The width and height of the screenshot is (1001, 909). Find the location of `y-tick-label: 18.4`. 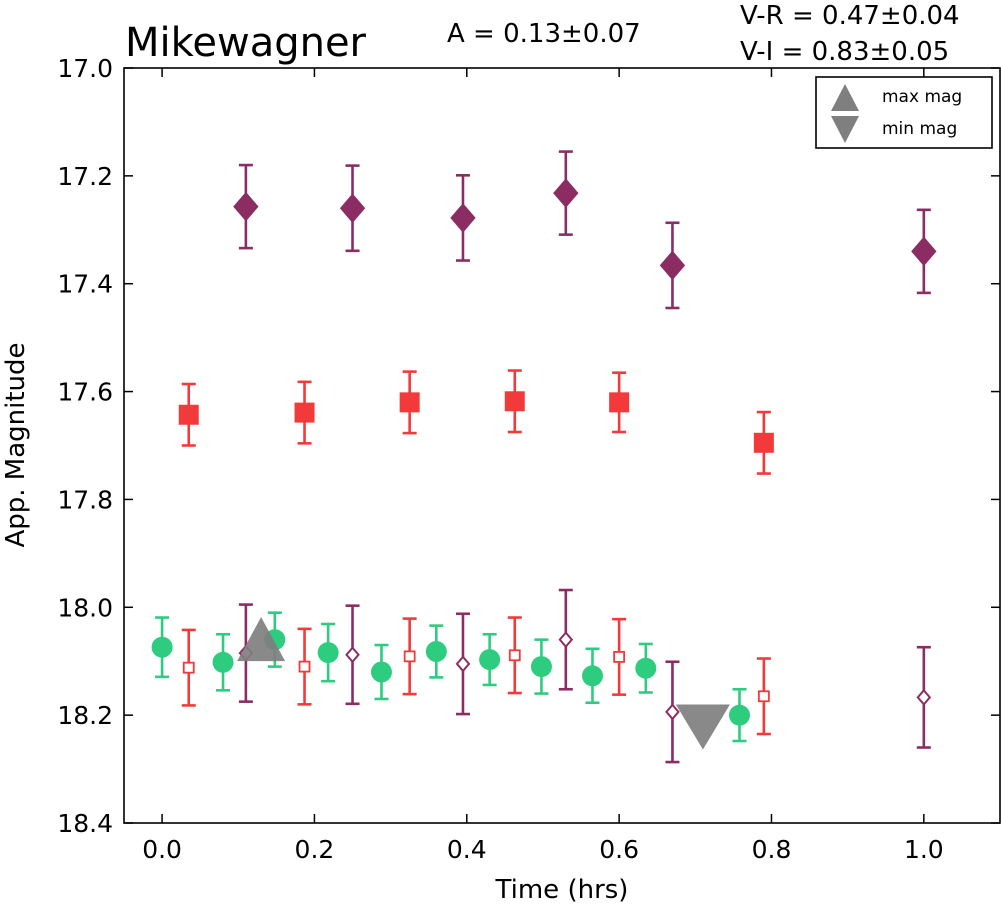

y-tick-label: 18.4 is located at coordinates (85, 823).